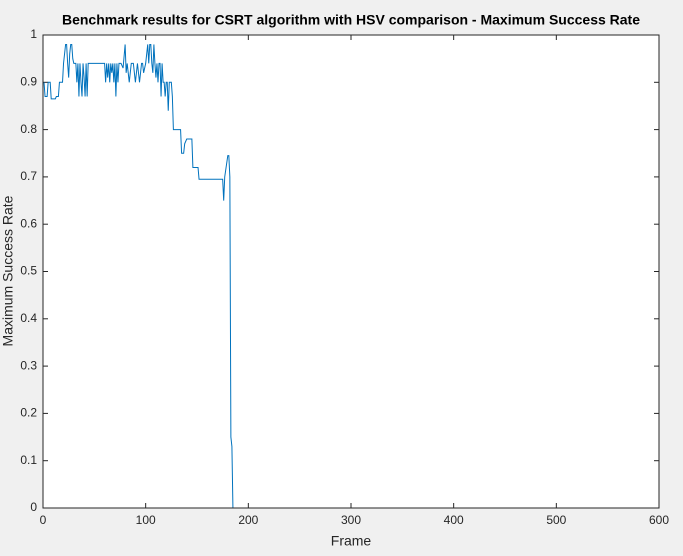 The image size is (683, 556). Describe the element at coordinates (28, 176) in the screenshot. I see `y-tick-label: 0.7` at that location.